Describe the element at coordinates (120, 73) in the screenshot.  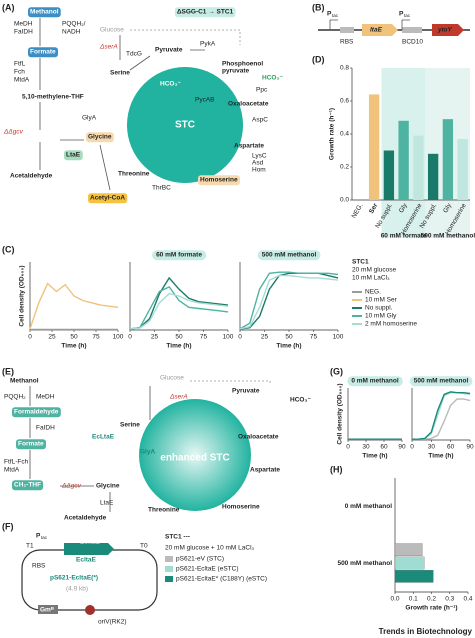
I see `diagram-label: Serine` at that location.